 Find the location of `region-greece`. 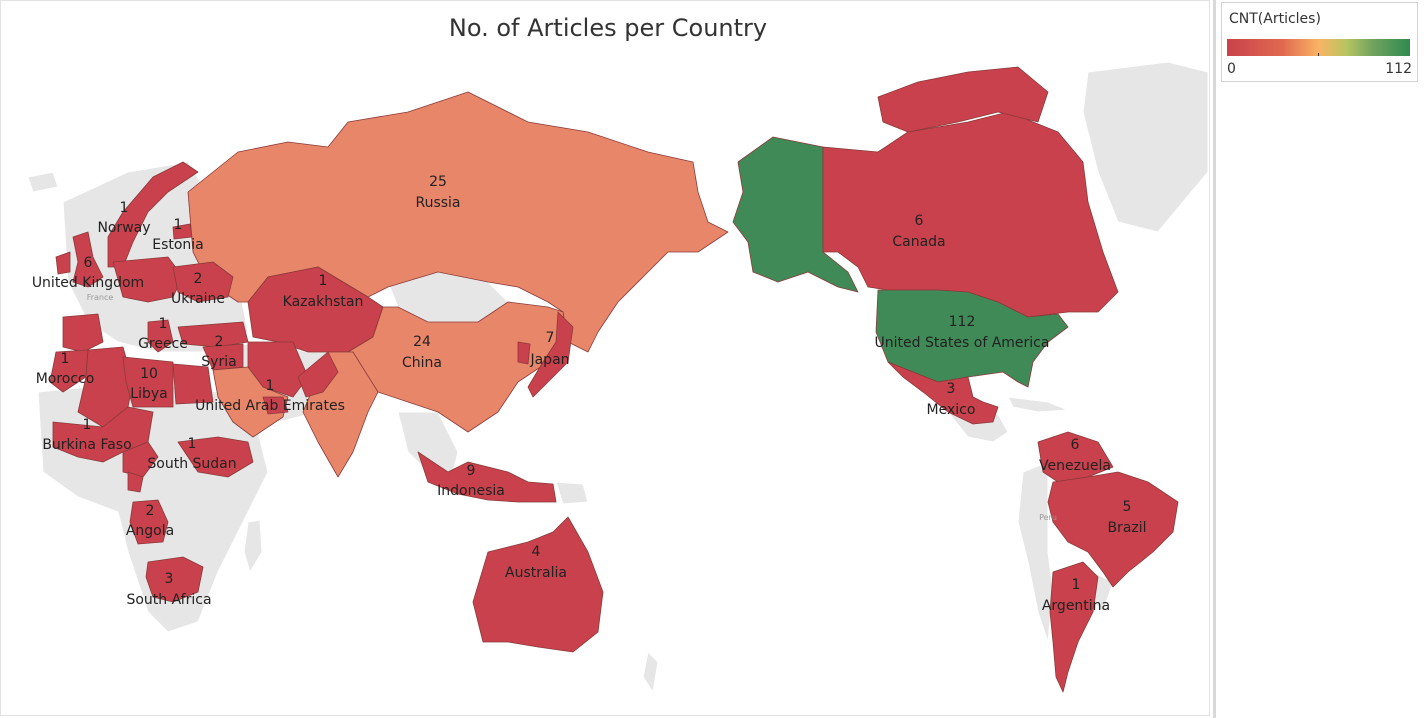

region-greece is located at coordinates (160, 336).